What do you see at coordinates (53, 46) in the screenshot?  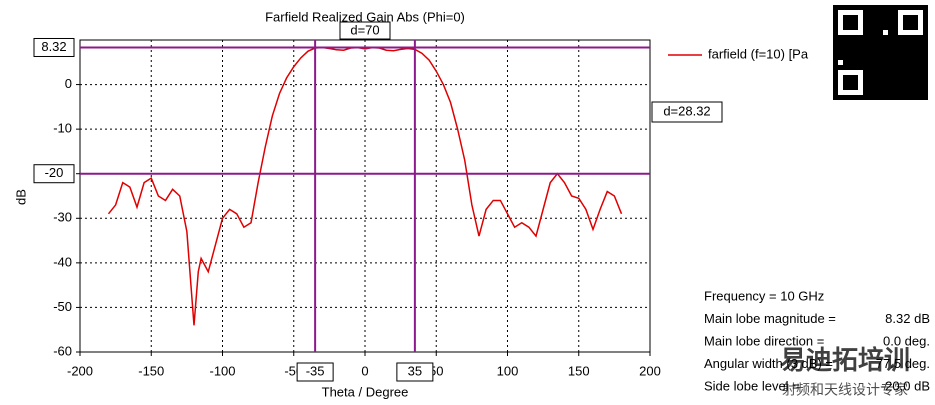 I see `marker-label: 8.32` at bounding box center [53, 46].